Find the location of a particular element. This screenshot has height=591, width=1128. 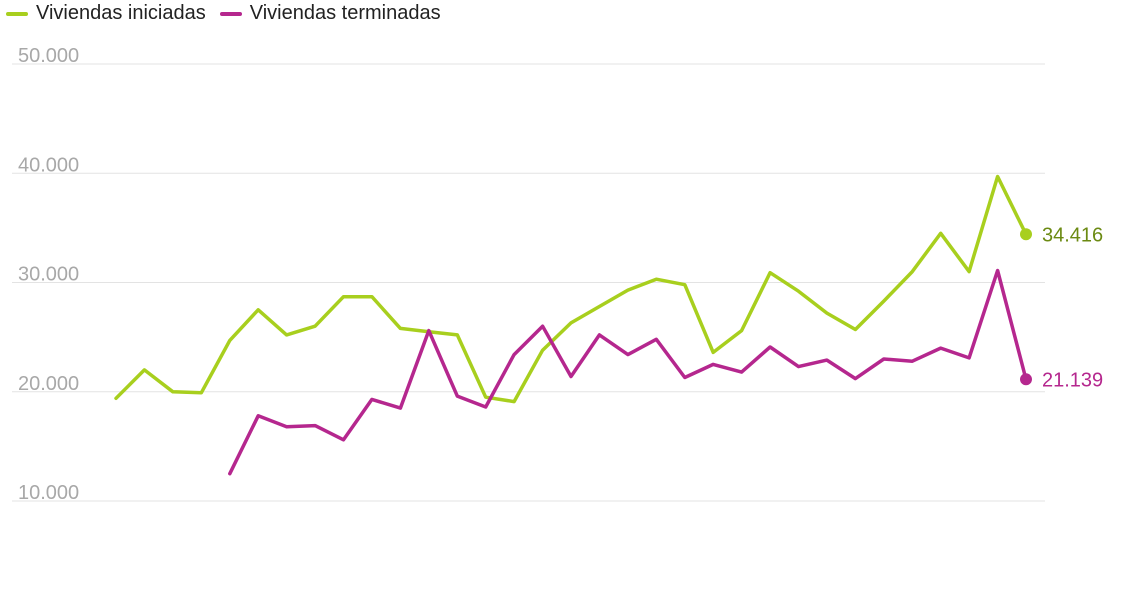

legend-swatch-viviendas-terminadas is located at coordinates (230, 13).